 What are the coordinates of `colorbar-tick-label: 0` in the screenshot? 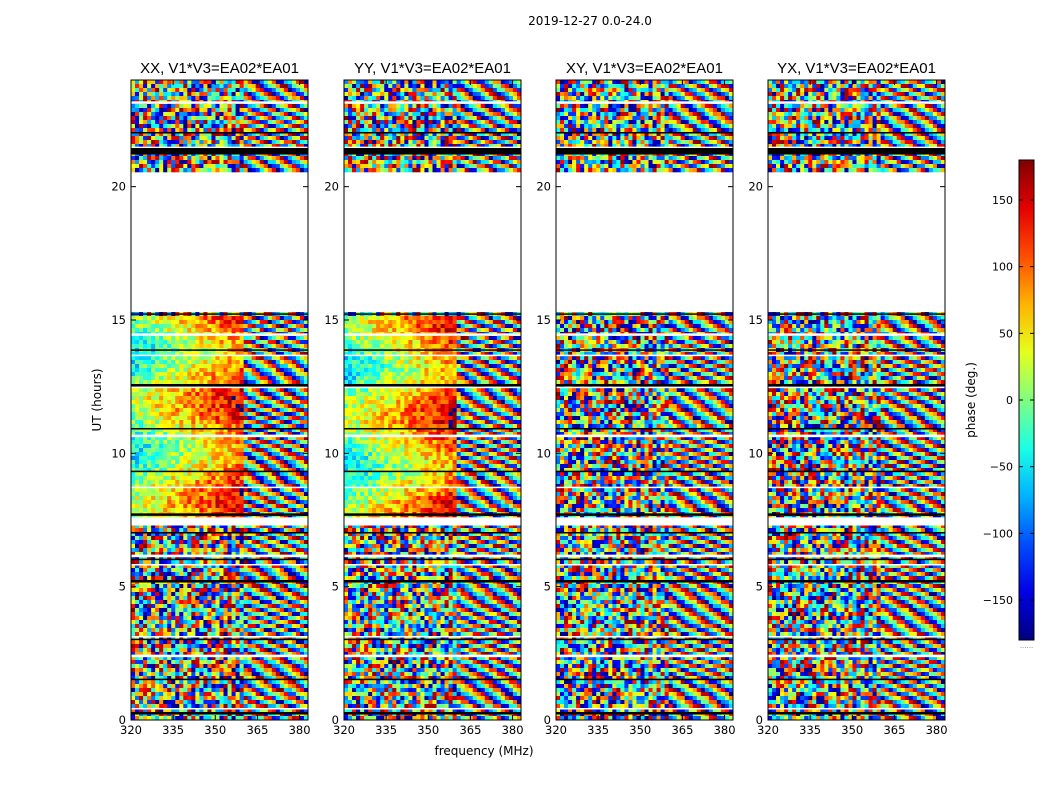 It's located at (1009, 400).